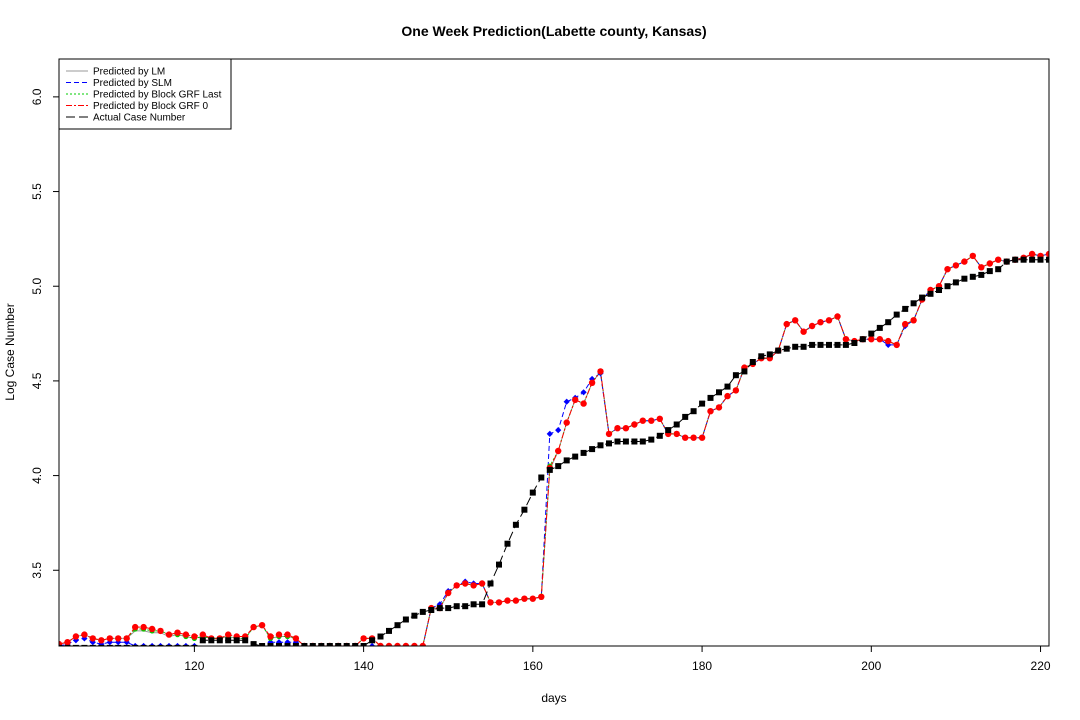  What do you see at coordinates (871, 666) in the screenshot?
I see `x-tick-label: 200` at bounding box center [871, 666].